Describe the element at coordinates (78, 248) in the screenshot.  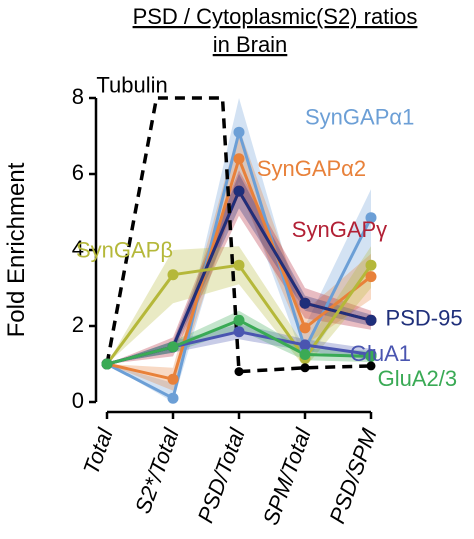
I see `y-tick-label: 4` at that location.